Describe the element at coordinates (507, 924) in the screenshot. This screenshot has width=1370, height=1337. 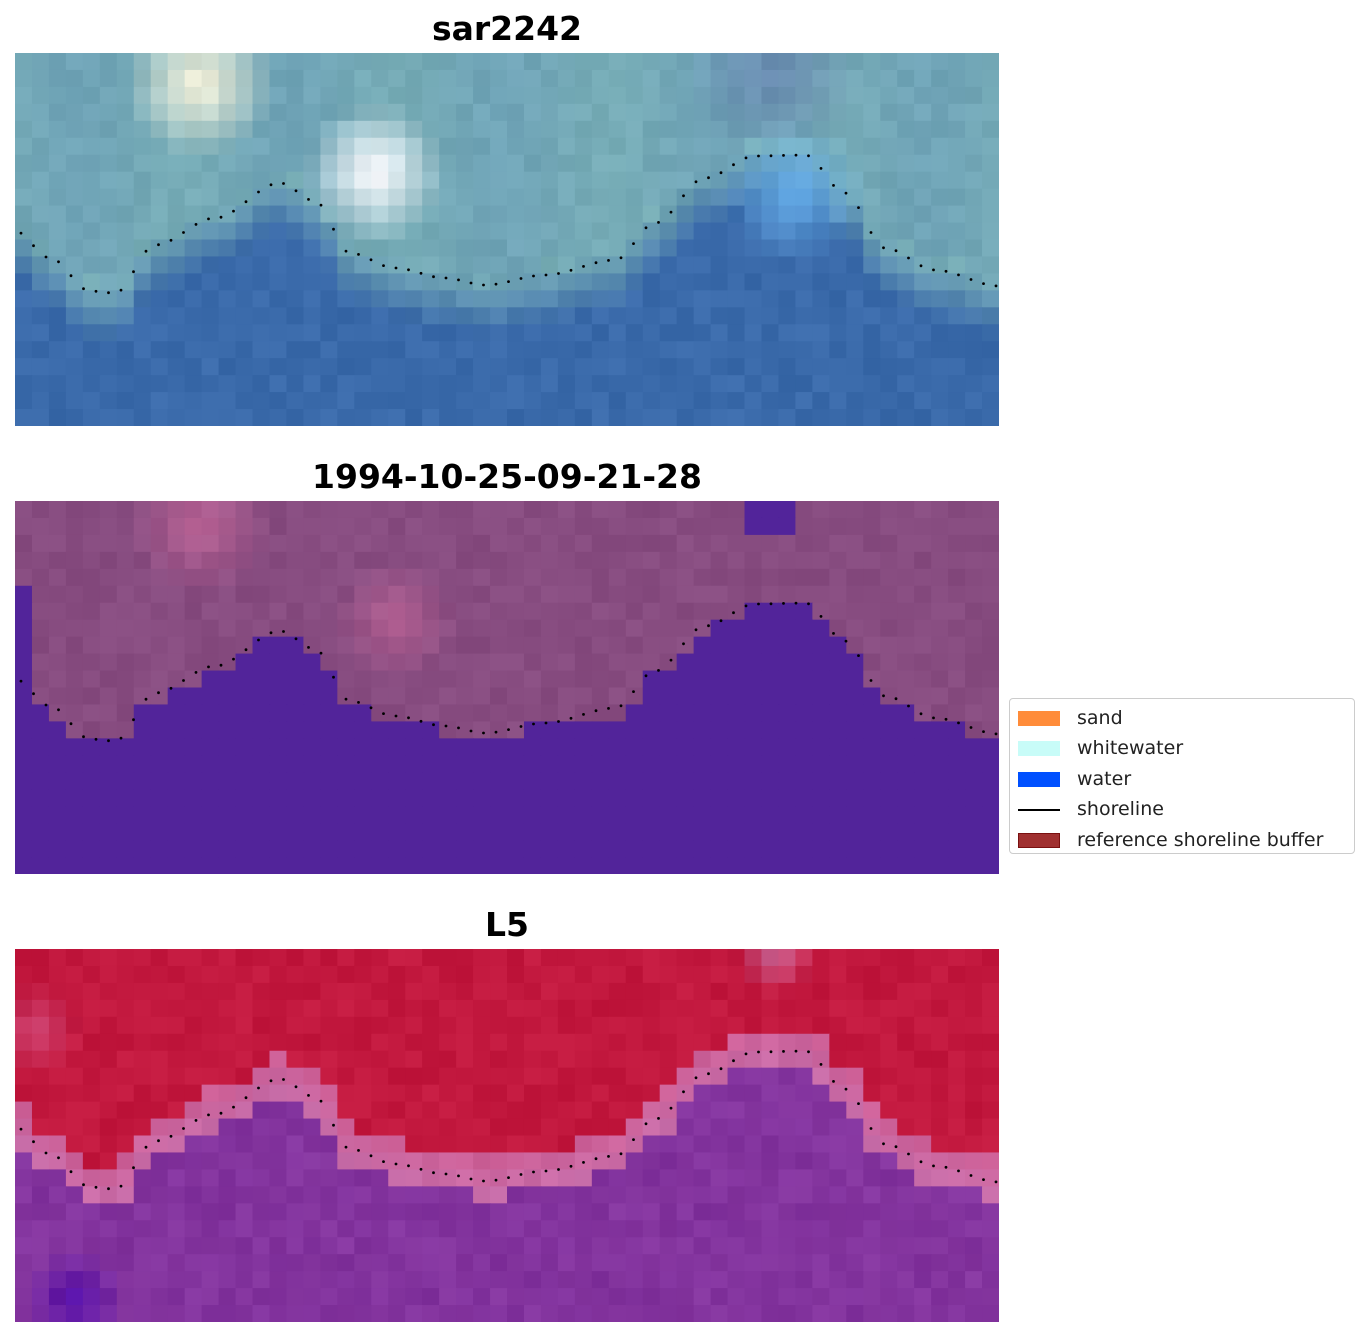
I see `panel-title-index: L5` at that location.